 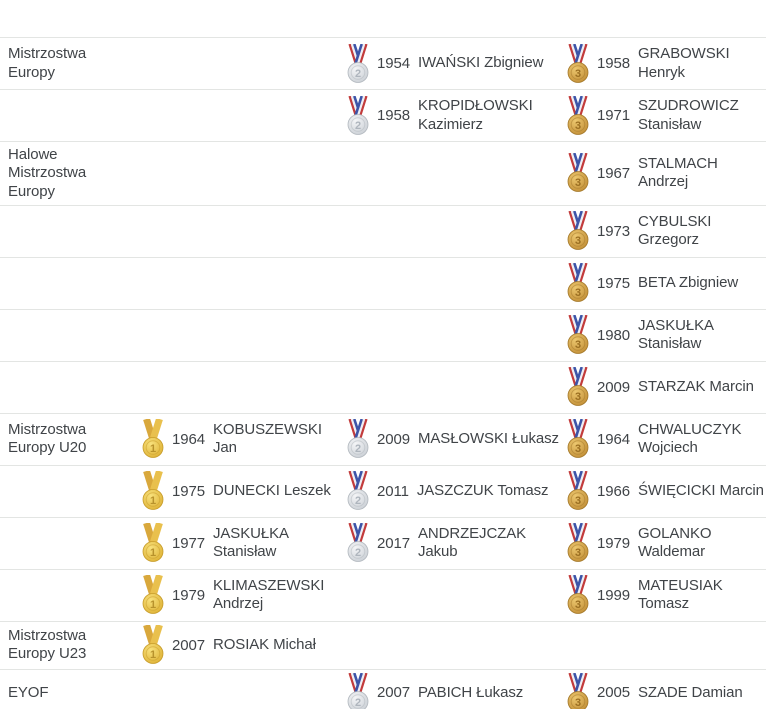 I want to click on bronze-medal-cell: 3 2005 SZADE Damian, so click(x=665, y=690).